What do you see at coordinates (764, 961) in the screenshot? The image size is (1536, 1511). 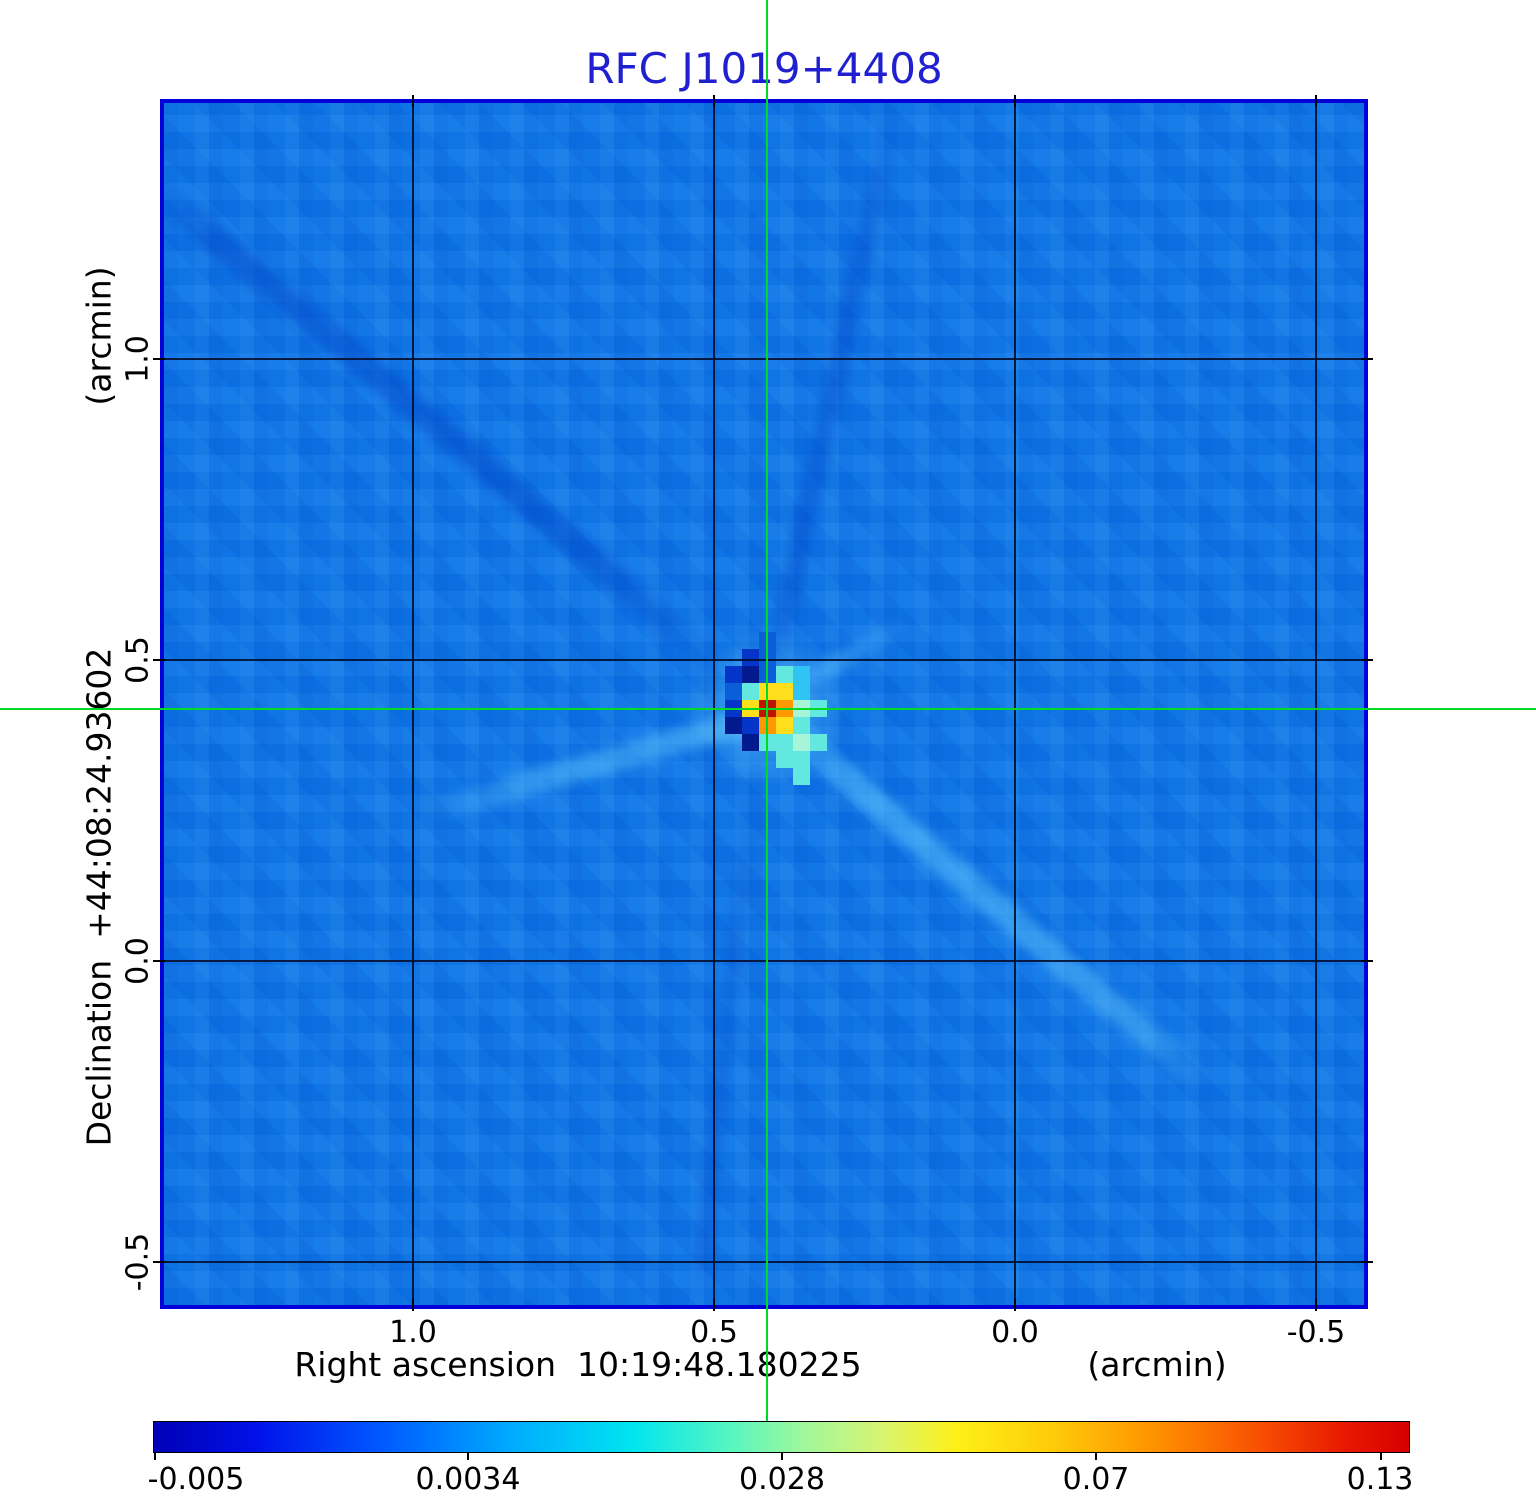 I see `gridline-dec-0.0` at bounding box center [764, 961].